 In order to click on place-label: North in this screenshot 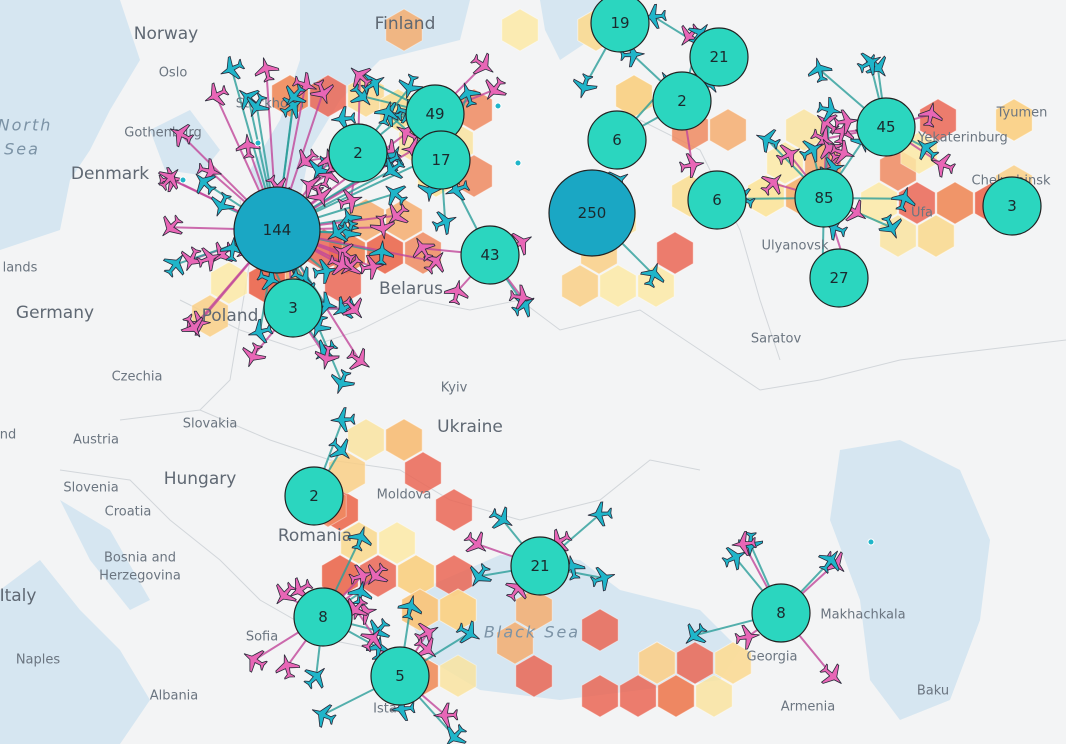, I will do `click(26, 125)`.